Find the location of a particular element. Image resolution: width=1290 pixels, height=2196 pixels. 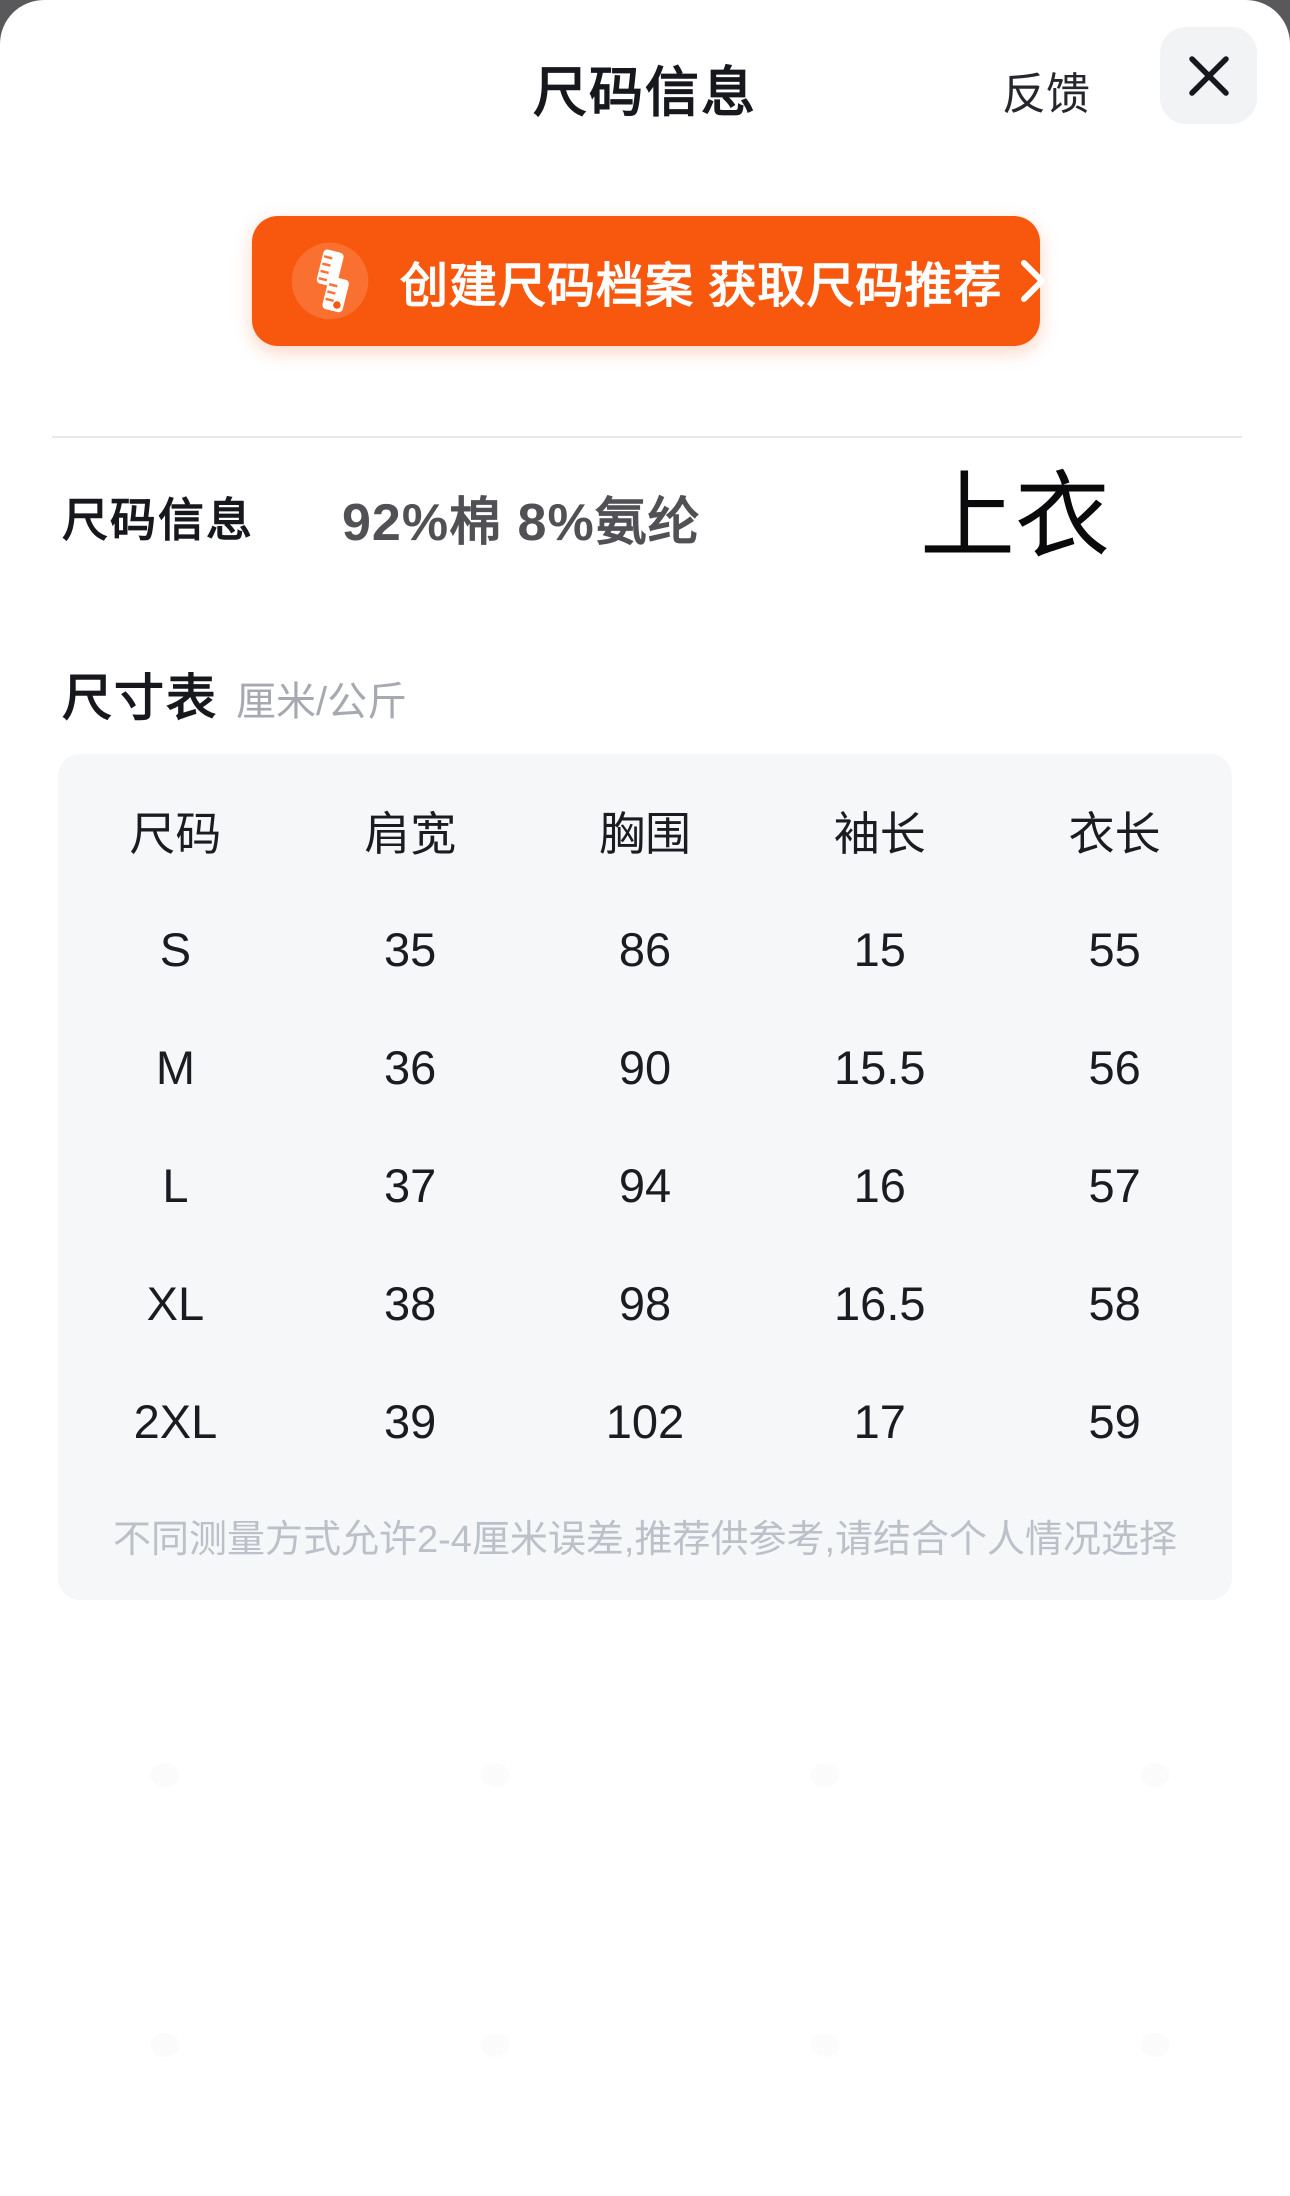

column-header: 衣长 is located at coordinates (1114, 834).